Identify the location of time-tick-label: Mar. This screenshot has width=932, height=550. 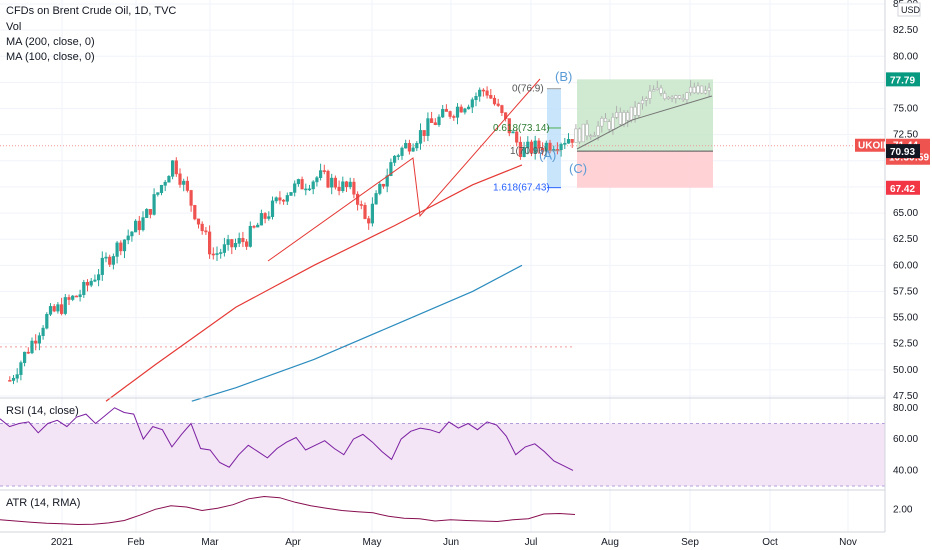
(210, 542).